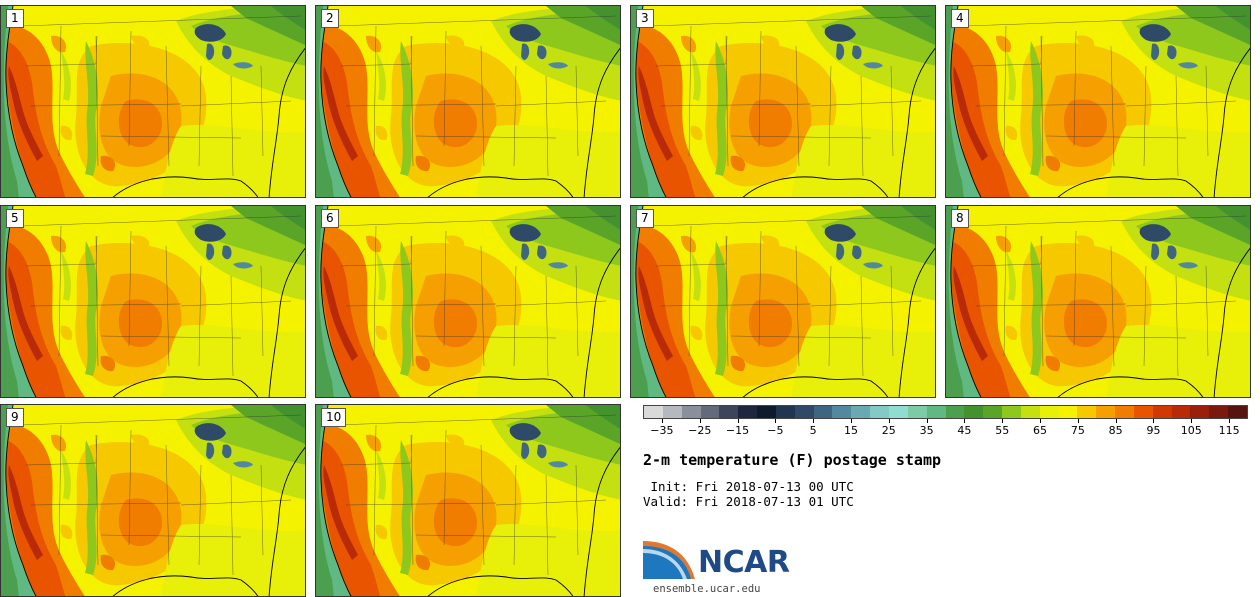 The height and width of the screenshot is (597, 1260). What do you see at coordinates (669, 560) in the screenshot?
I see `ncar-logo-icon` at bounding box center [669, 560].